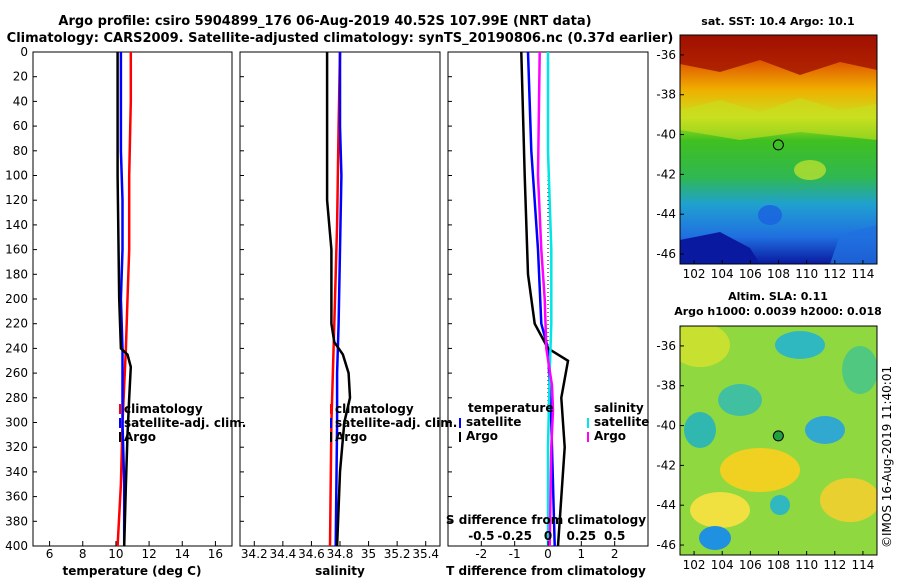 The image size is (900, 580). I want to click on depth-tick-label: 200, so click(16, 299).